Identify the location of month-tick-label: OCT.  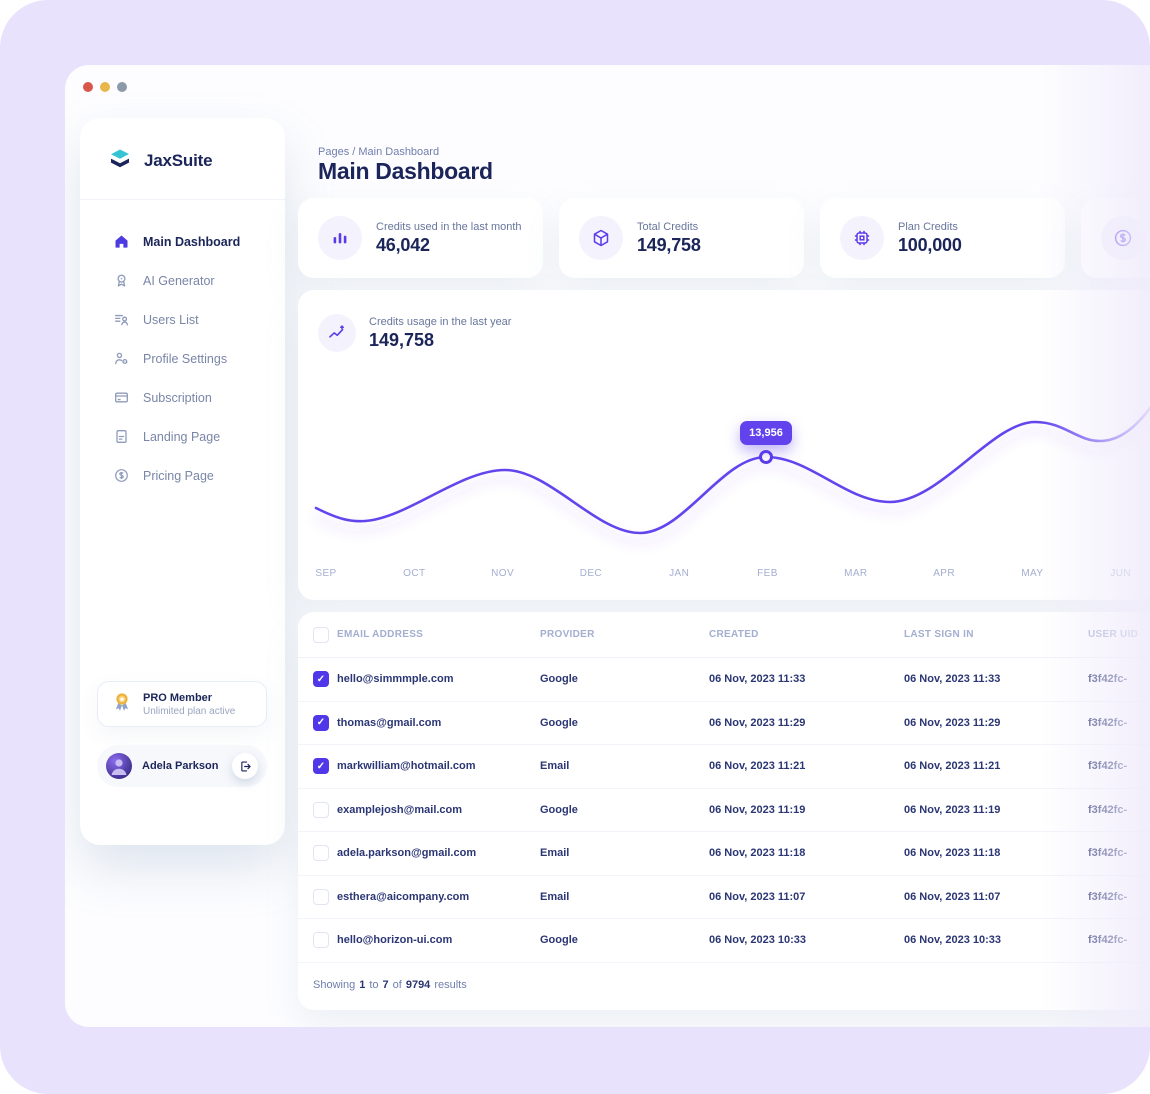
(414, 573).